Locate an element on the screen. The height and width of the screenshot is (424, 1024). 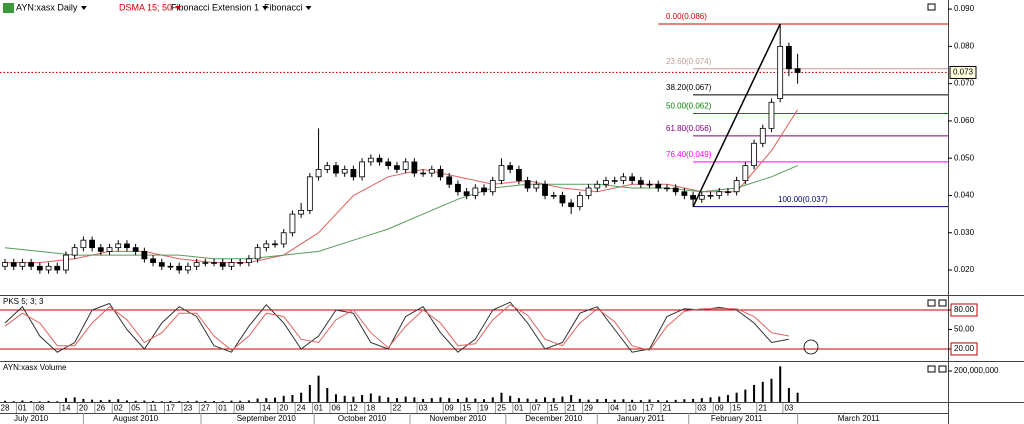
x-tick-label: 23 is located at coordinates (187, 408).